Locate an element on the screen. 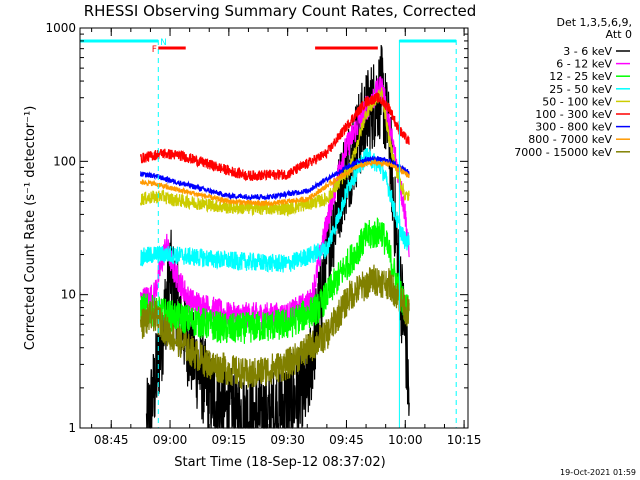 This screenshot has width=640, height=480. x-tick-label: 09:15 is located at coordinates (229, 440).